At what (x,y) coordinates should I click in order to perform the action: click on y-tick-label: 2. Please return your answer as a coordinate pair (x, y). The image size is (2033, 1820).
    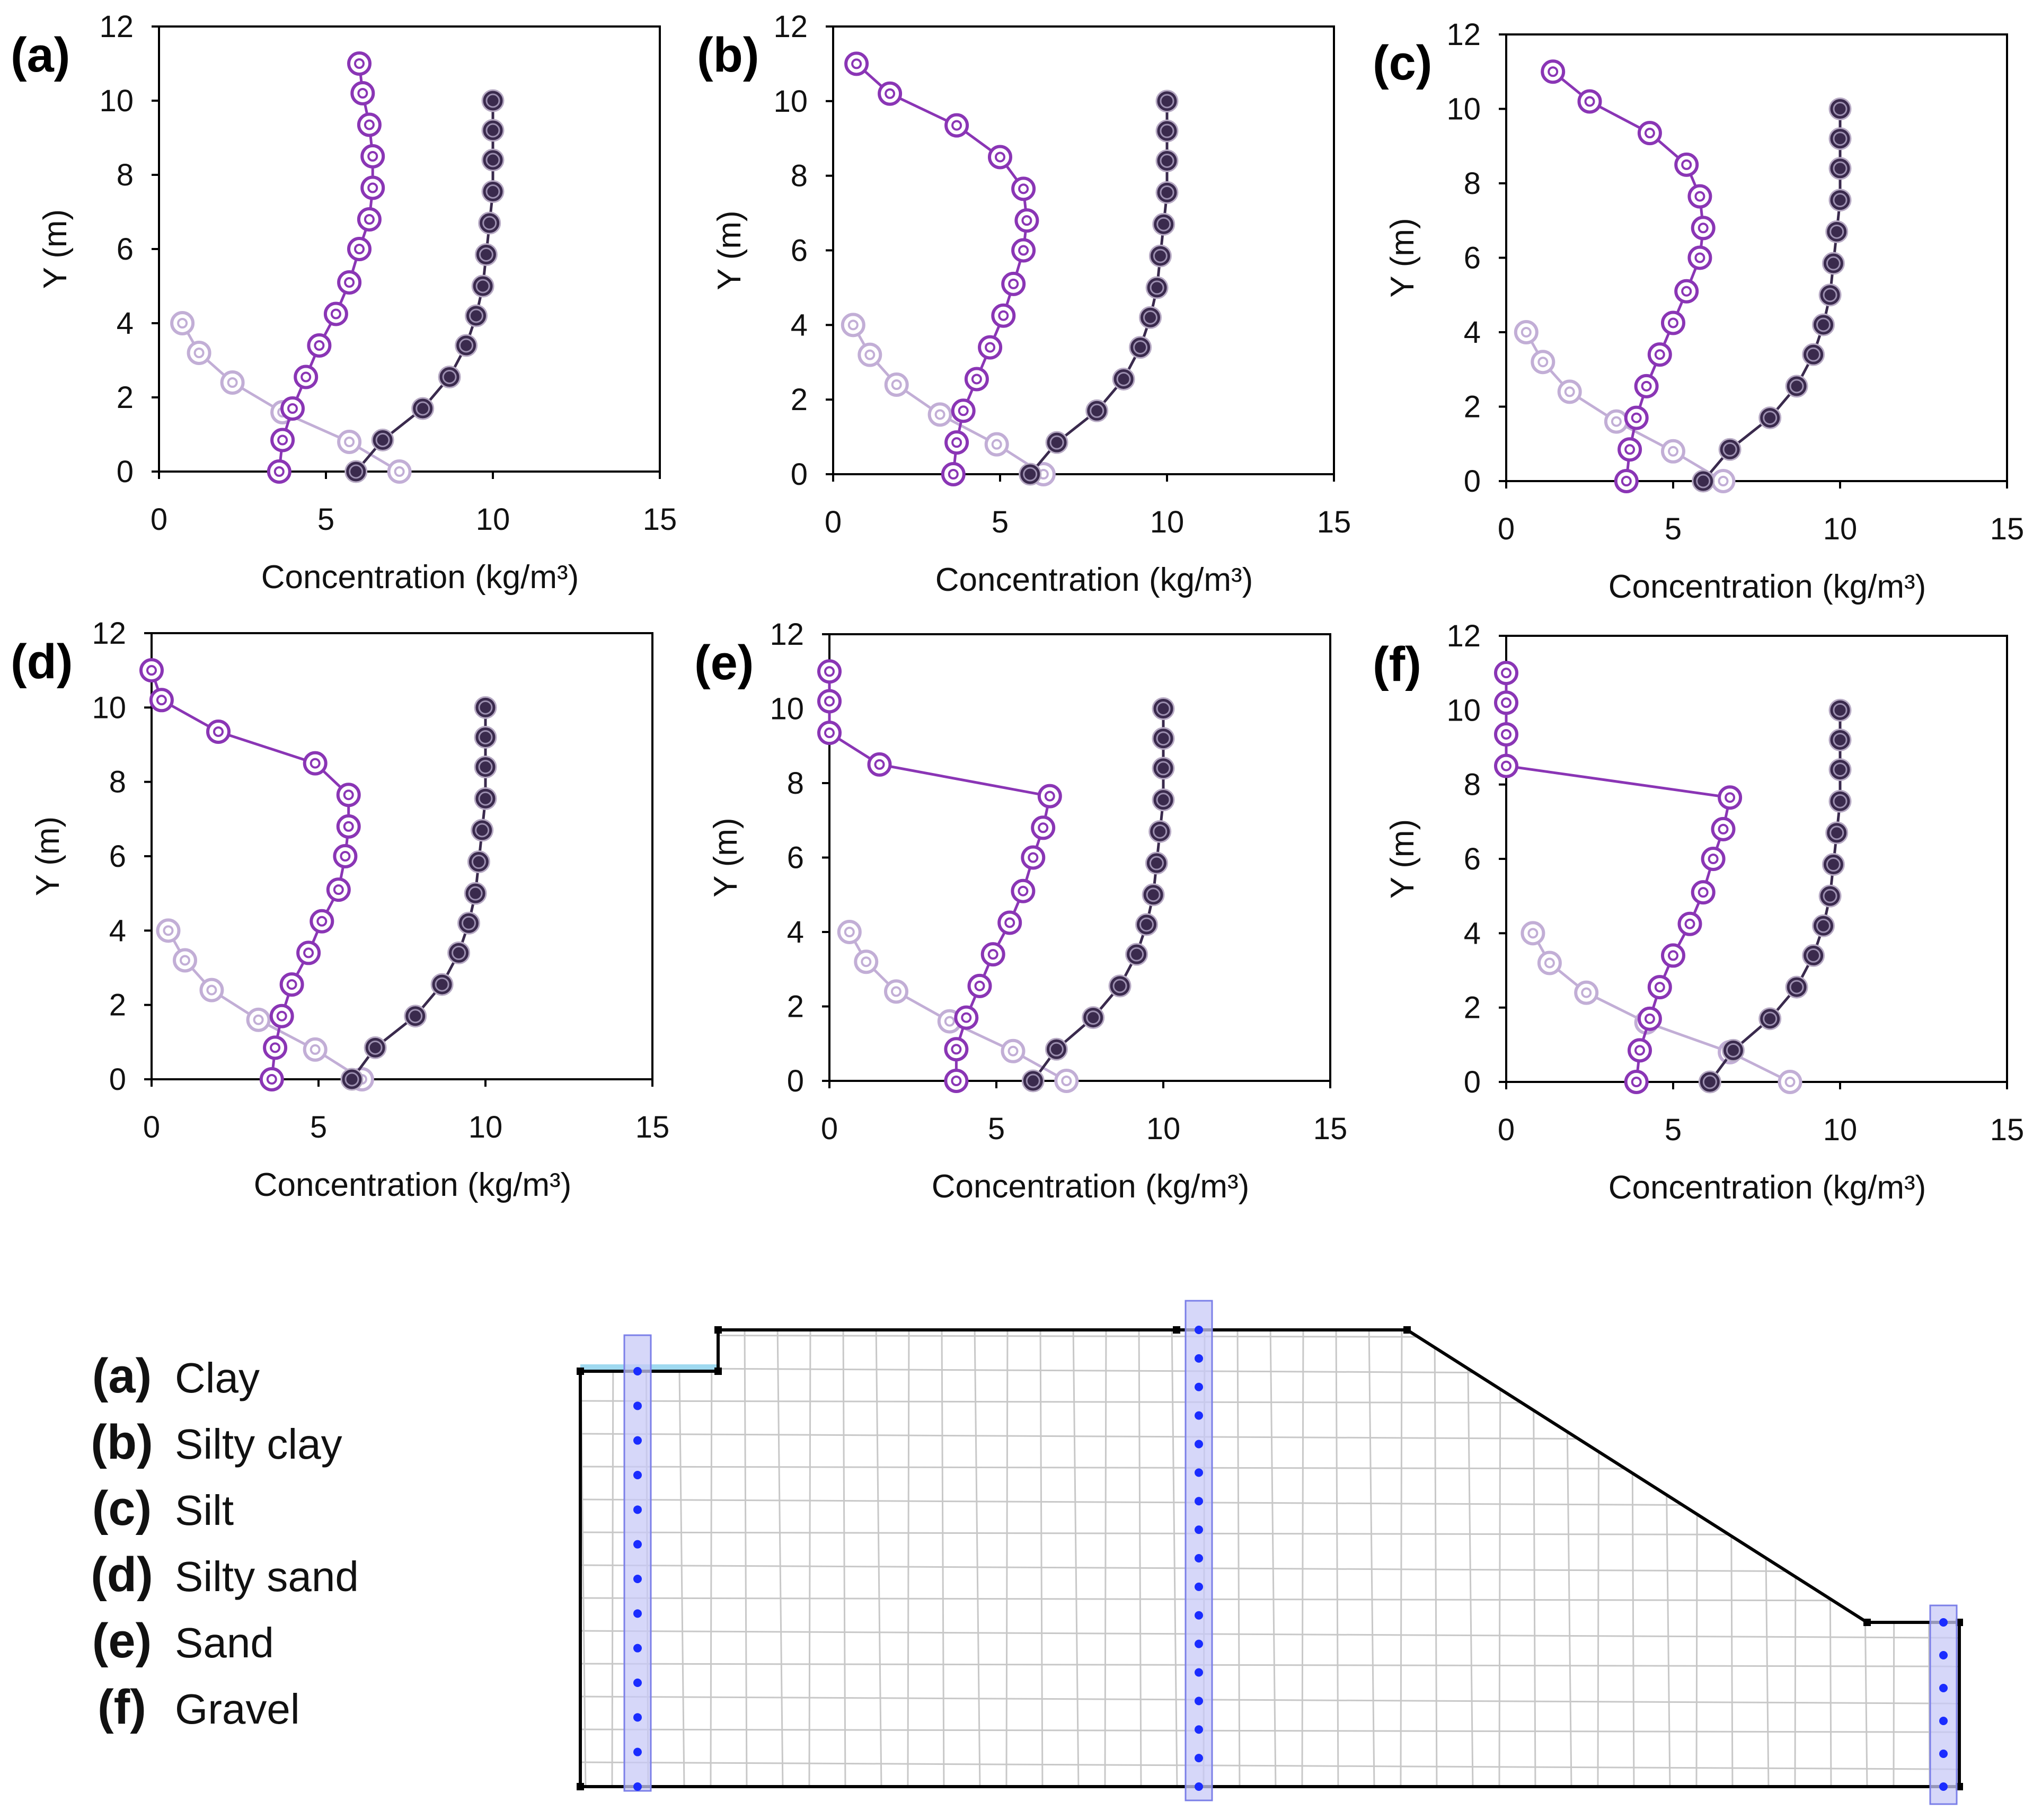
    Looking at the image, I should click on (799, 400).